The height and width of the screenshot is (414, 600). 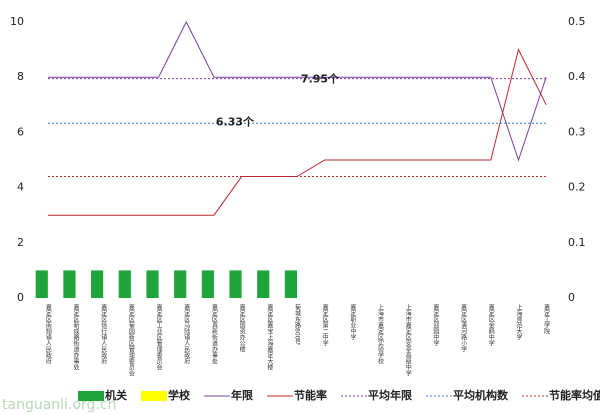 I want to click on x-tick-label: 嘉定区第二中学, so click(x=324, y=324).